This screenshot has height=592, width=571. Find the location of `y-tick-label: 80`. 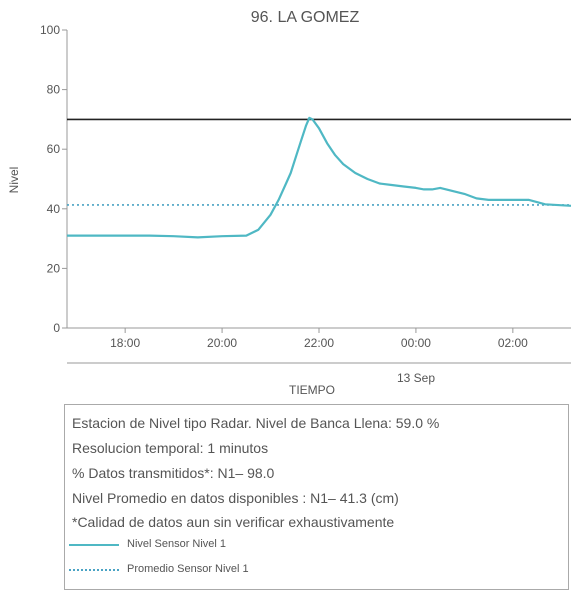

y-tick-label: 80 is located at coordinates (54, 90).